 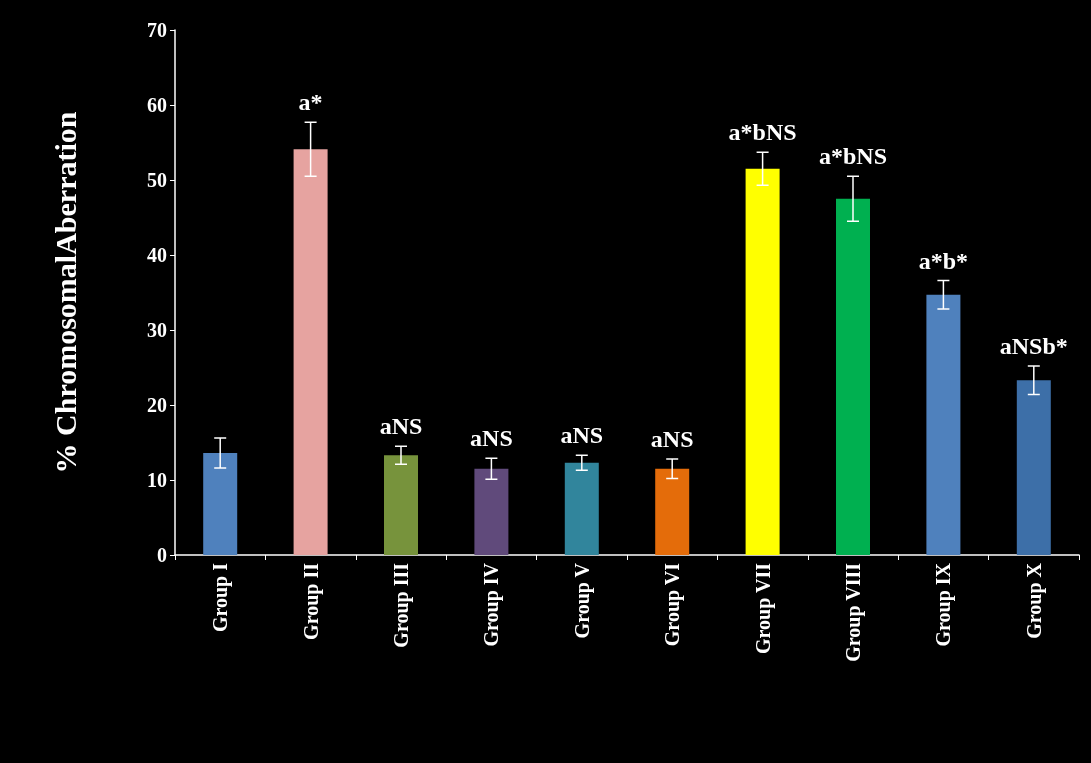 What do you see at coordinates (221, 597) in the screenshot?
I see `x-tick-label: Group I` at bounding box center [221, 597].